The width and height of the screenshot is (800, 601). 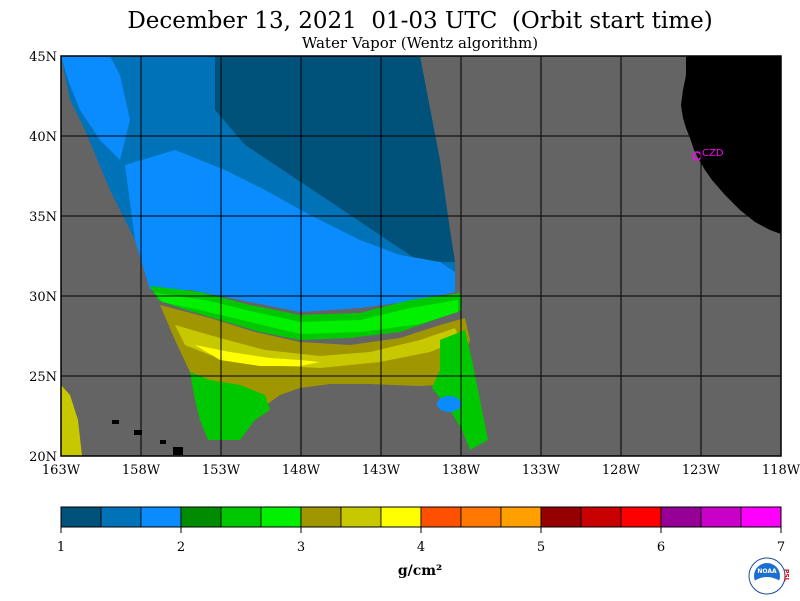 What do you see at coordinates (147, 437) in the screenshot?
I see `land-hawaii` at bounding box center [147, 437].